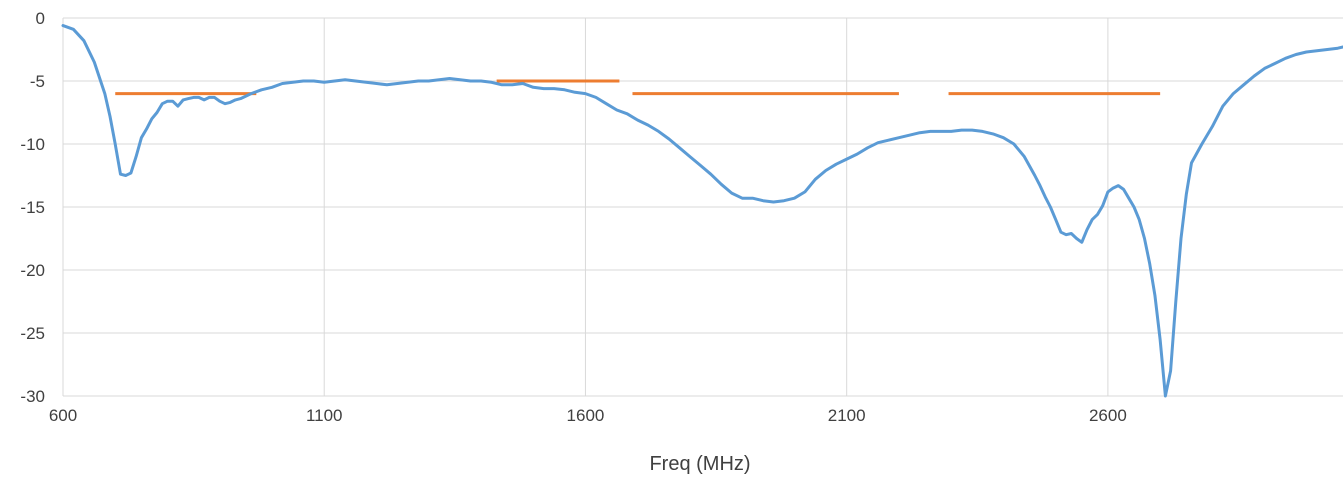 The height and width of the screenshot is (477, 1343). I want to click on y-tick-label: -30, so click(32, 396).